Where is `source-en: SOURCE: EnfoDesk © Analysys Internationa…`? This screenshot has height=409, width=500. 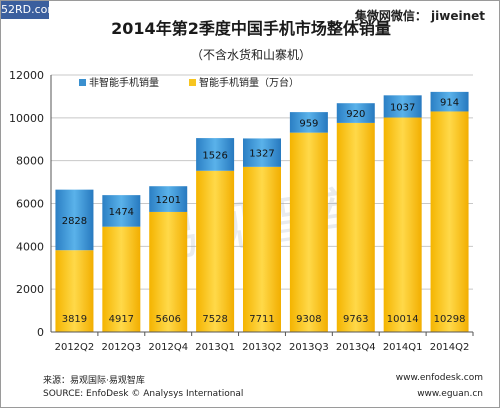
source-en: SOURCE: EnfoDesk © Analysys Internationa… is located at coordinates (143, 394).